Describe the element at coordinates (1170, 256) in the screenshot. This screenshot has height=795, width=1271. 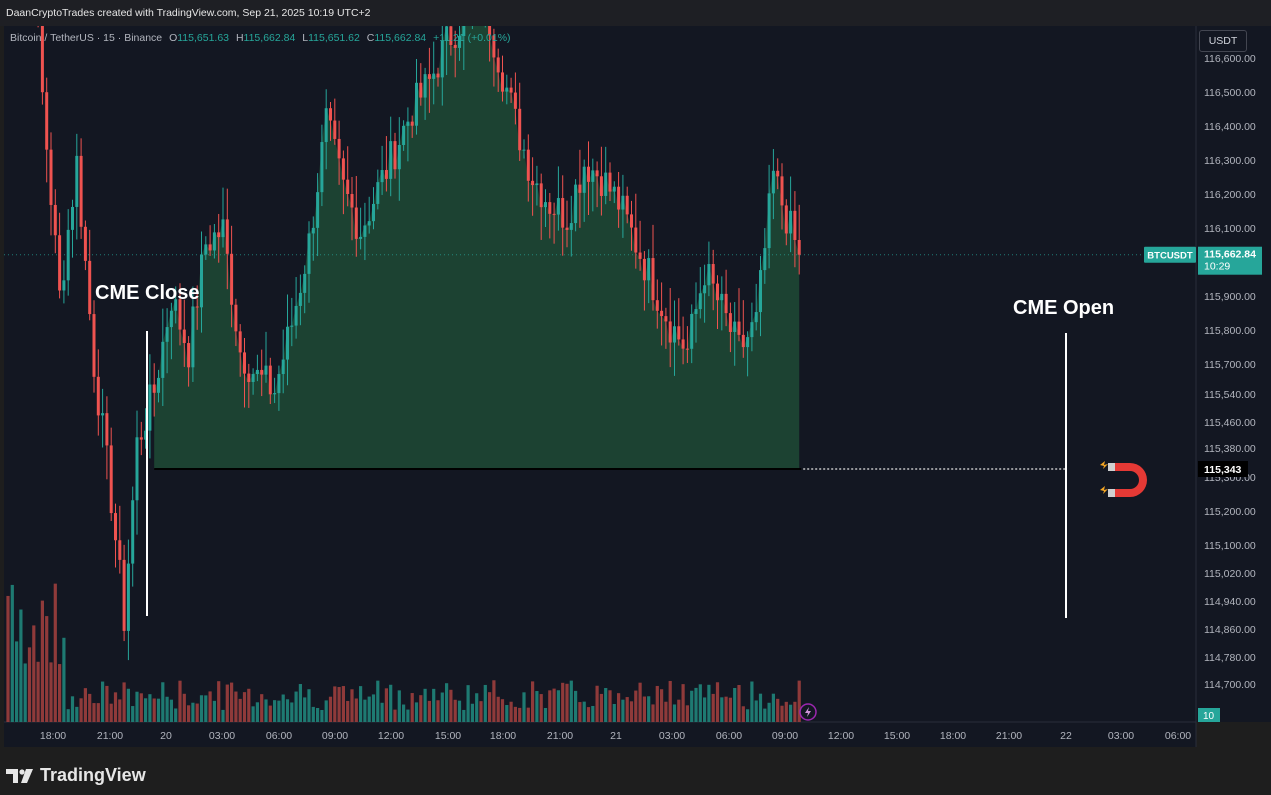
I see `symbol-price-tag-label: BTCUSDT` at that location.